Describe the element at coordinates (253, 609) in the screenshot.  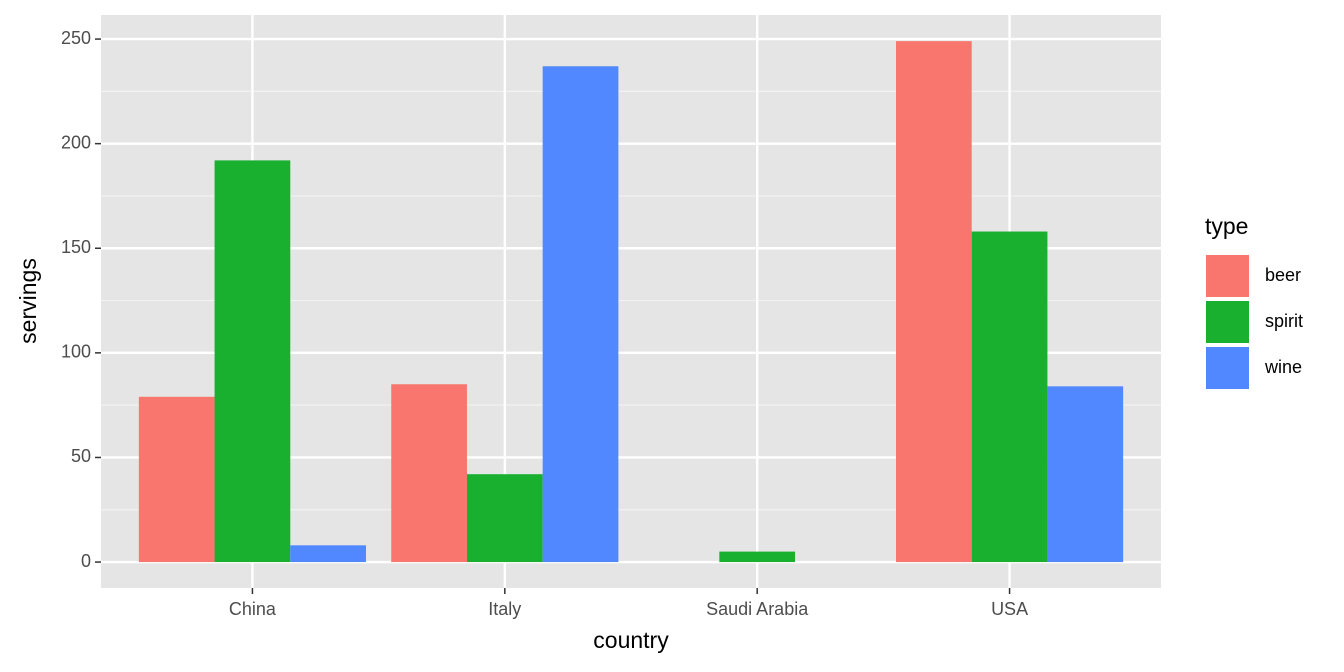
I see `x-tick-label: China` at that location.